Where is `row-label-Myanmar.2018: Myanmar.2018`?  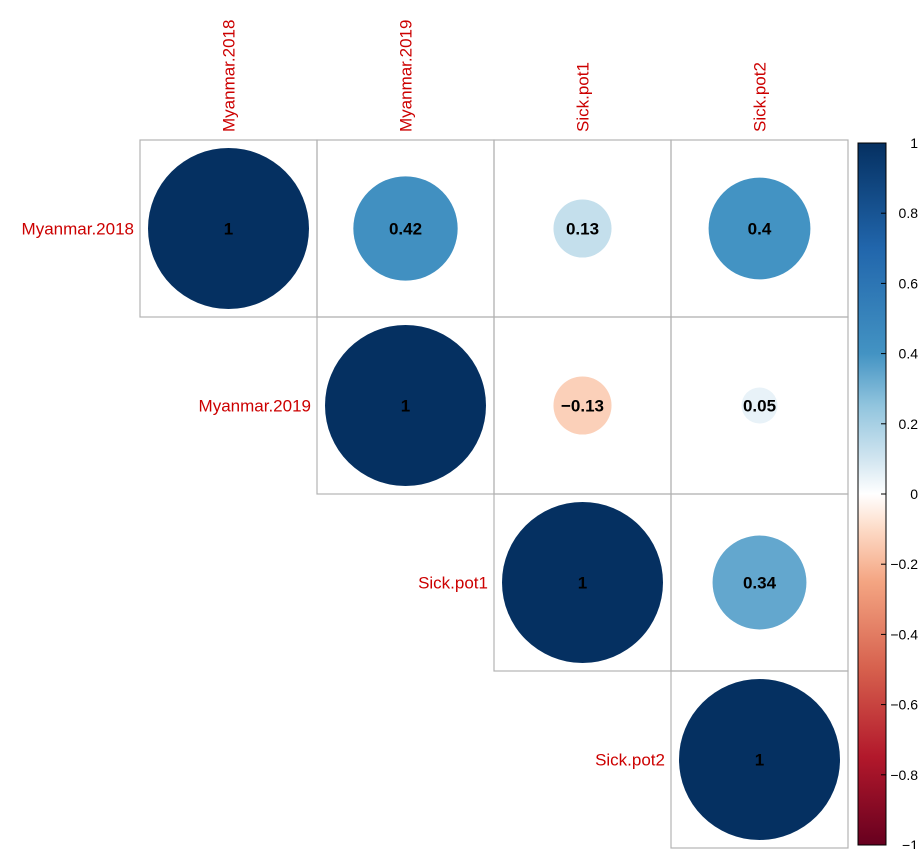
row-label-Myanmar.2018: Myanmar.2018 is located at coordinates (78, 229).